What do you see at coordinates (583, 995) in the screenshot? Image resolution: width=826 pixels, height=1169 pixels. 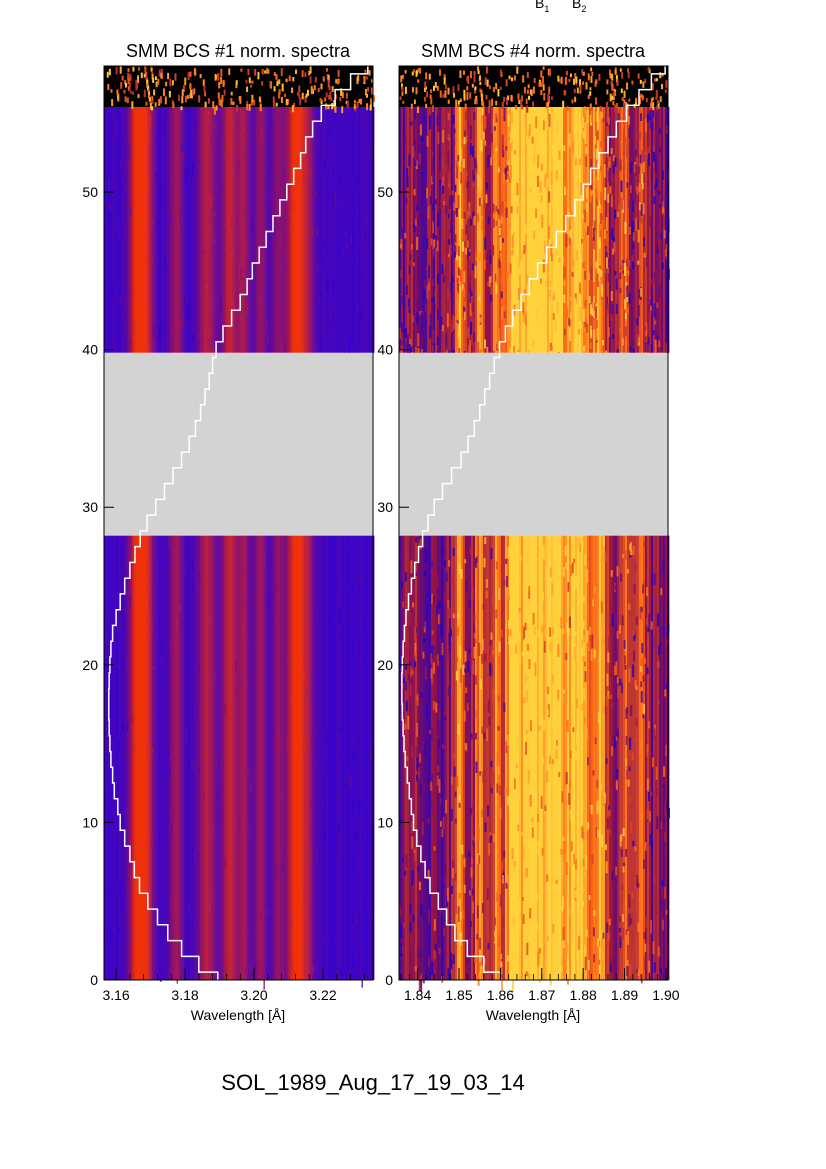 I see `x-tick-label: 1.88` at bounding box center [583, 995].